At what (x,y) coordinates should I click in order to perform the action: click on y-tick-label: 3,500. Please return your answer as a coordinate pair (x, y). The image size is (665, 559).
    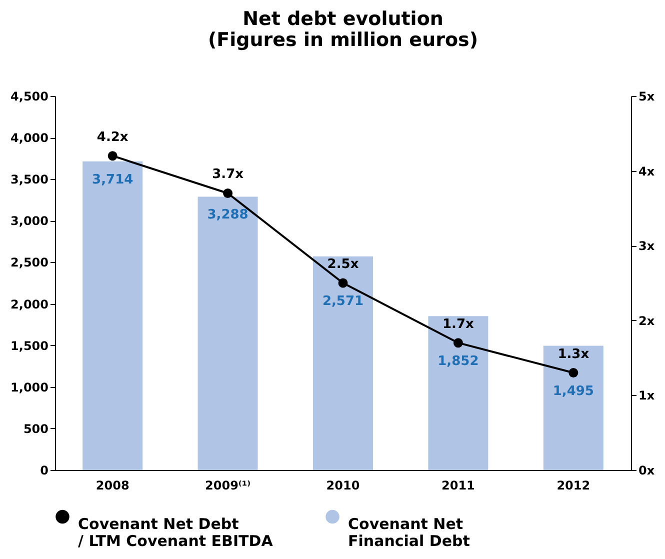
    Looking at the image, I should click on (29, 179).